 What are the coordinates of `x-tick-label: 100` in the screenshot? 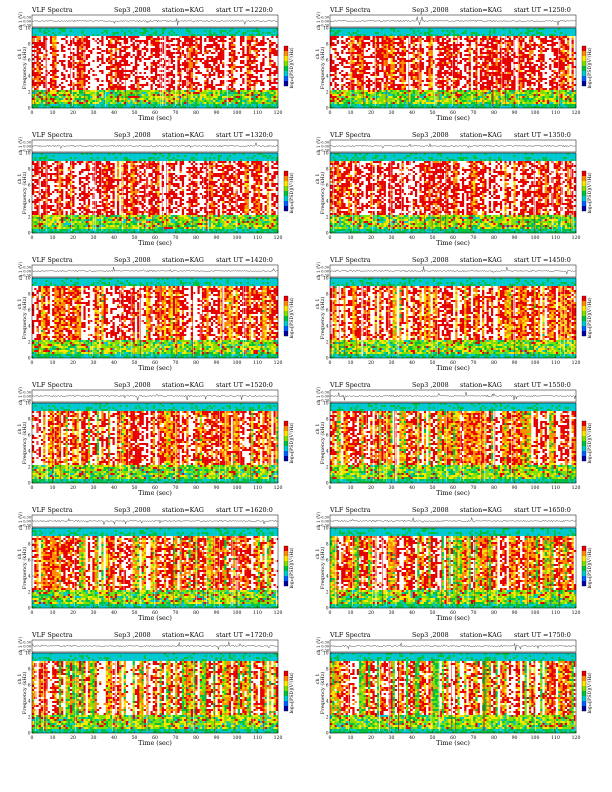 It's located at (237, 113).